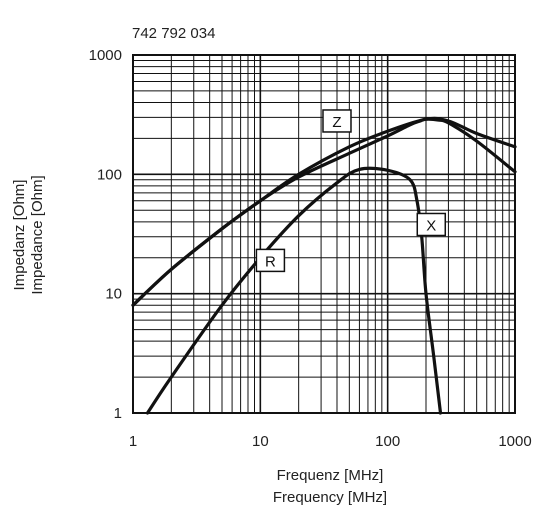 The width and height of the screenshot is (550, 529). What do you see at coordinates (330, 486) in the screenshot?
I see `x-axis-label: Frequenz [MHz] Frequency [MHz]` at bounding box center [330, 486].